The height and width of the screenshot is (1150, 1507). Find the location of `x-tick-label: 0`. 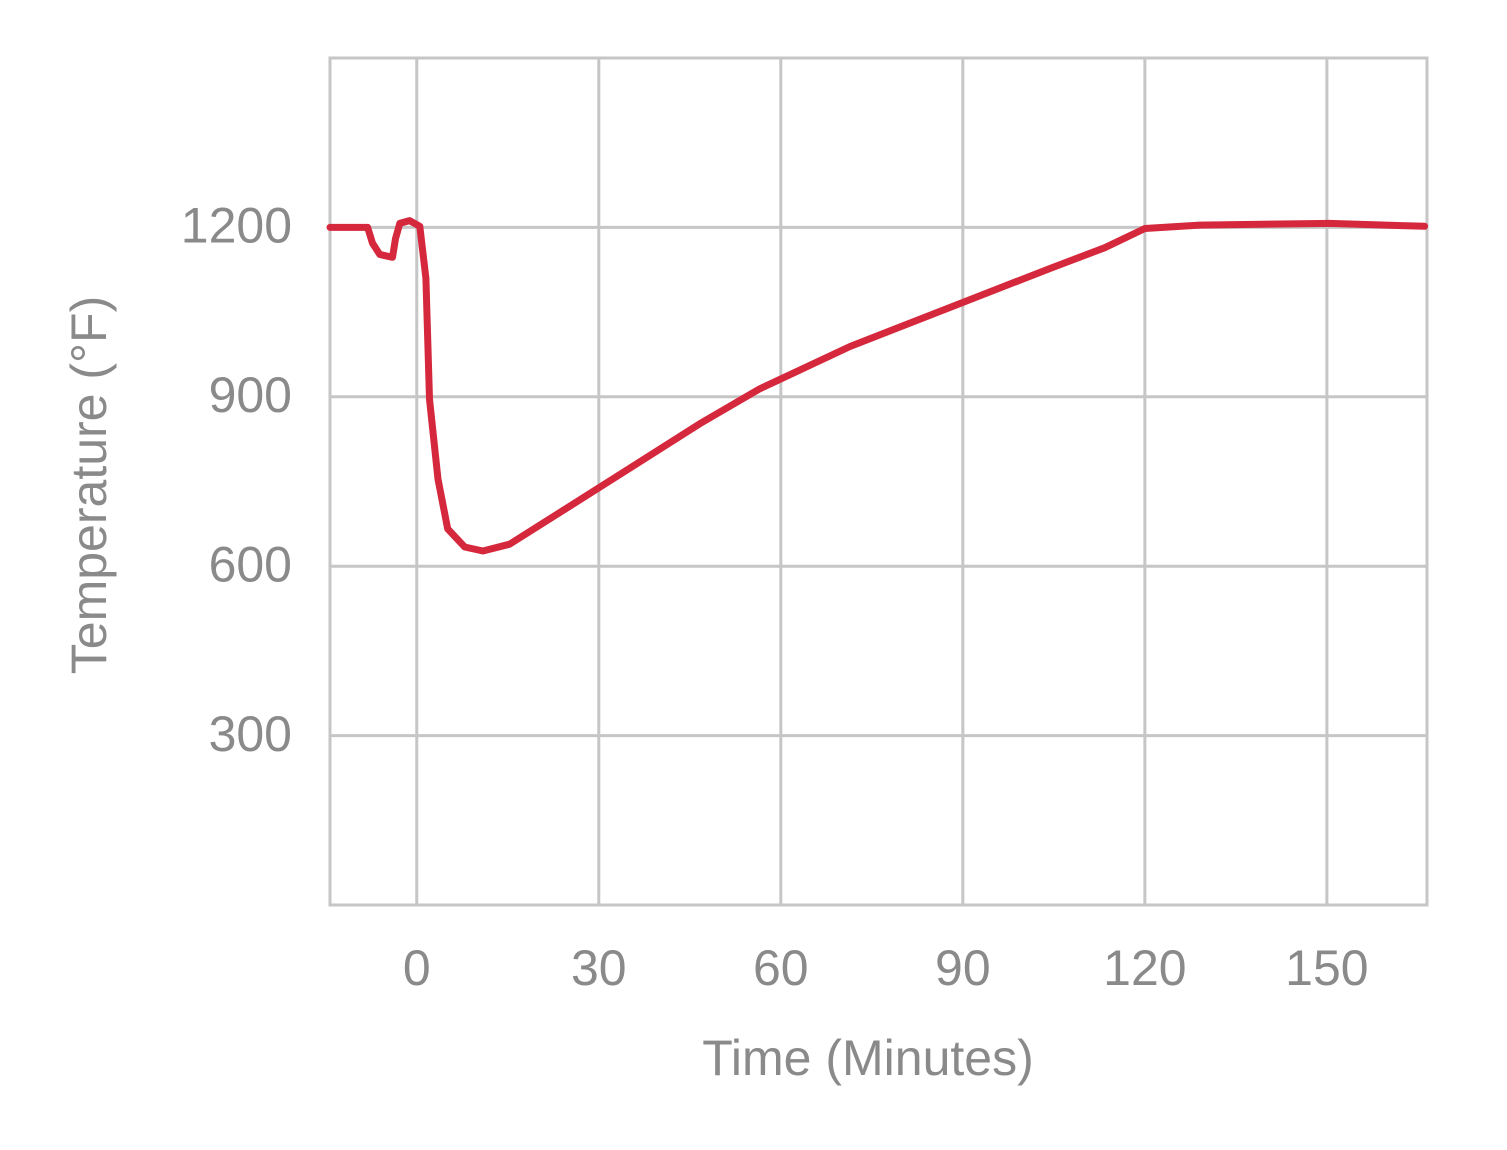

x-tick-label: 0 is located at coordinates (417, 968).